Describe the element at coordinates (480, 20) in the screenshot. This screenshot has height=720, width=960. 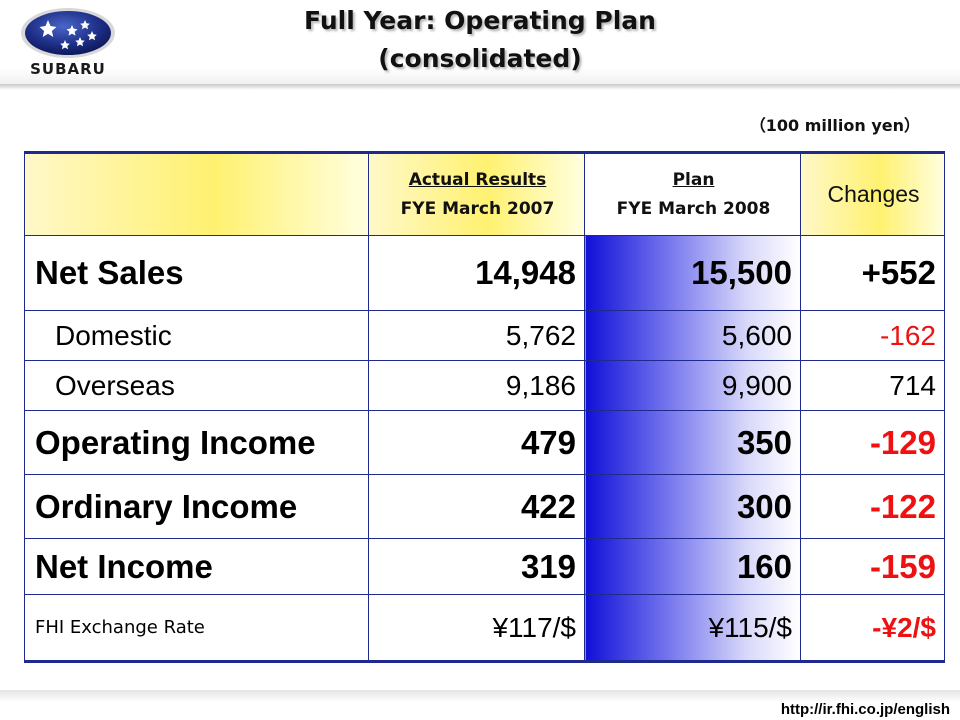
I see `title-line-1: Full Year: Operating Plan` at that location.